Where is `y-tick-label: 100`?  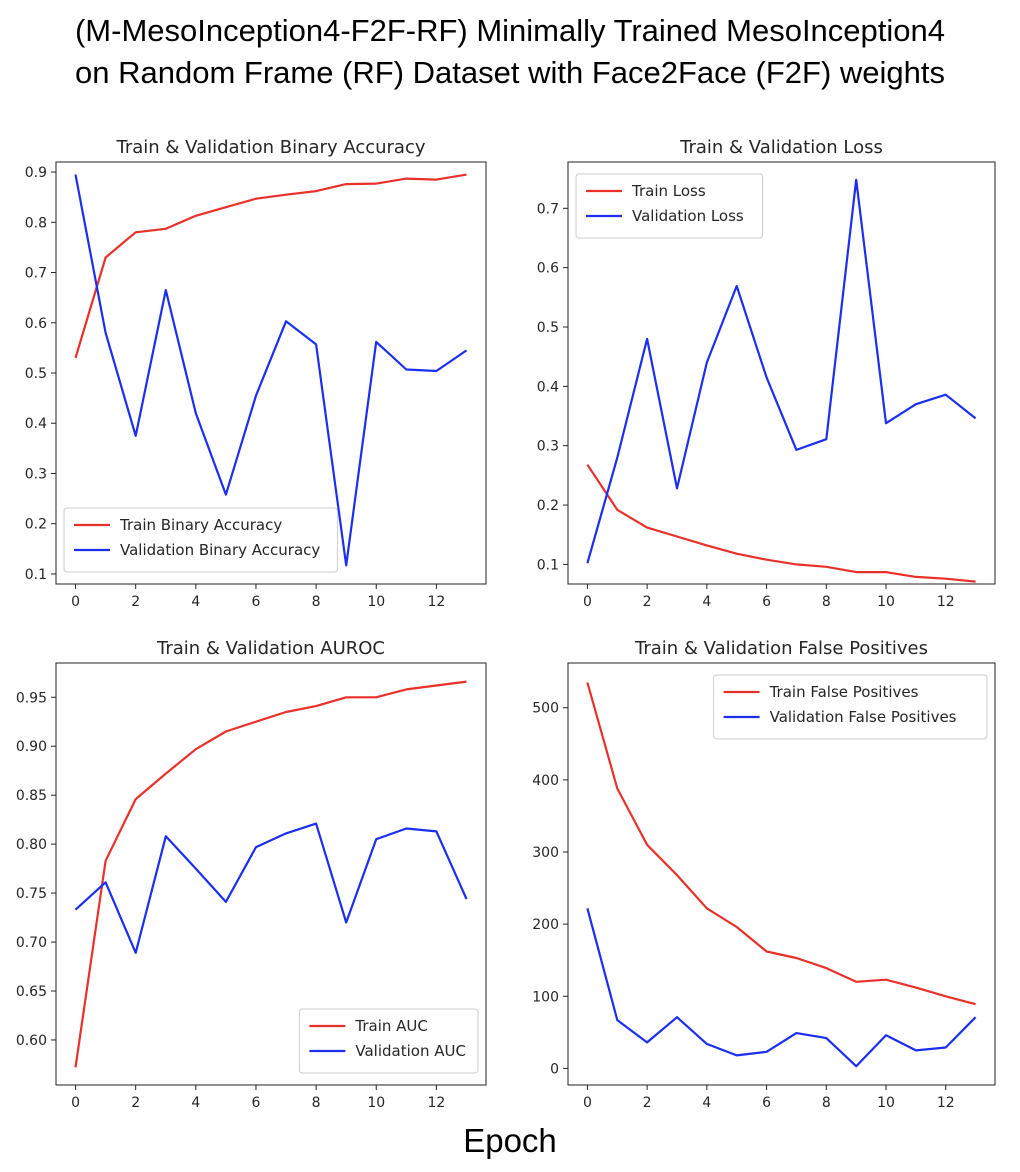 y-tick-label: 100 is located at coordinates (545, 997).